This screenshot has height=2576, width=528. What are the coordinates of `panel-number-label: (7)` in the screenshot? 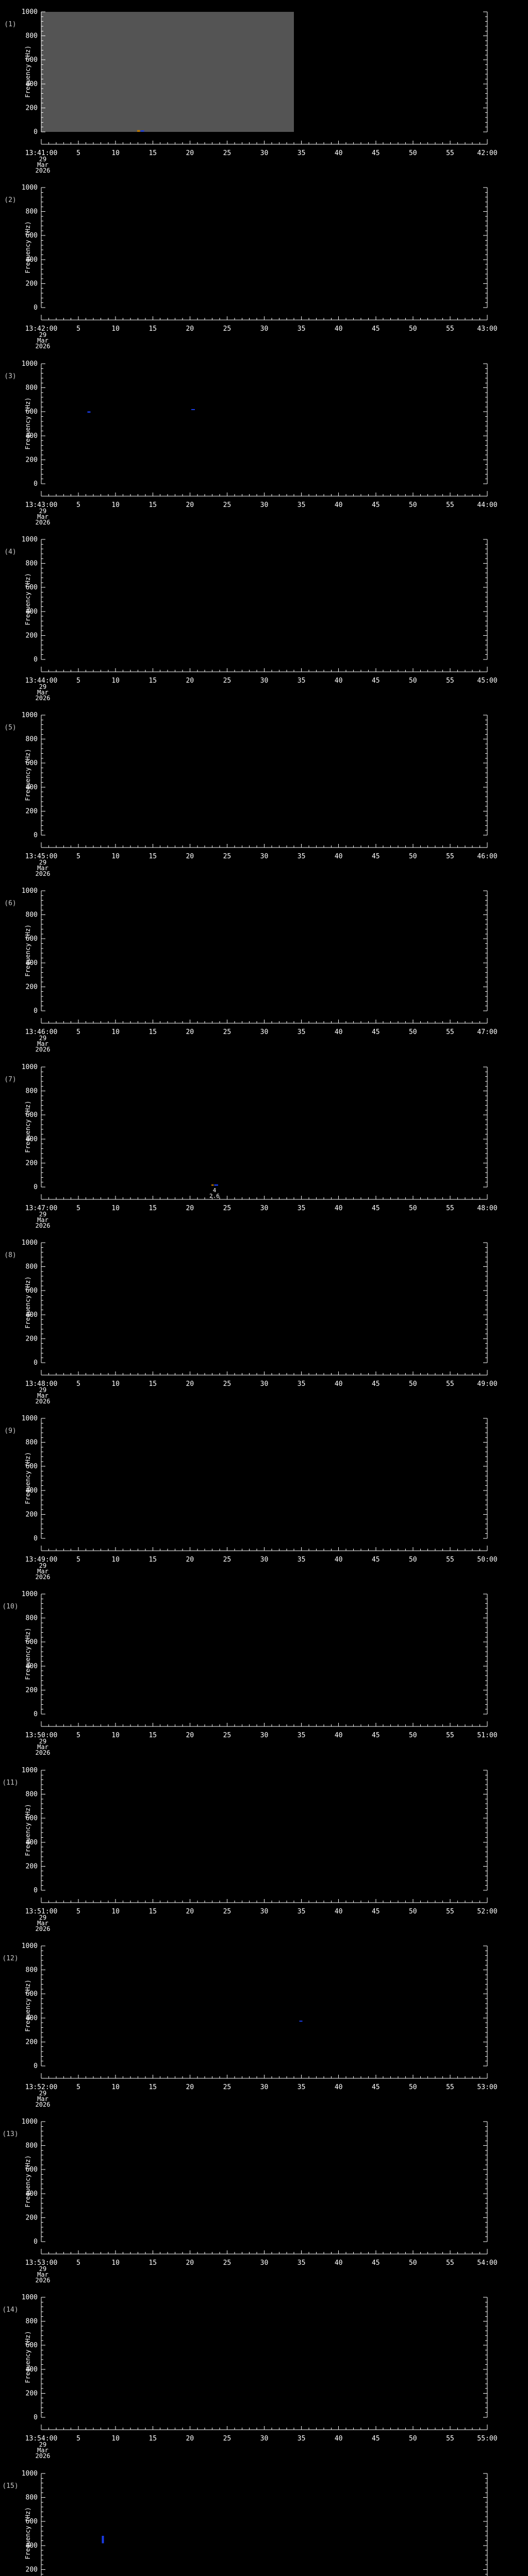 It's located at (10, 1079).